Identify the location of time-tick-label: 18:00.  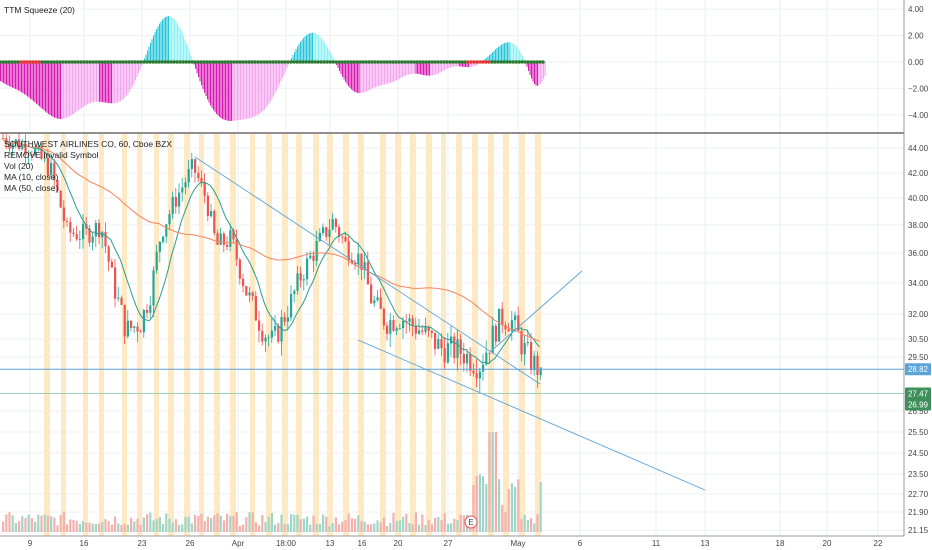
(286, 543).